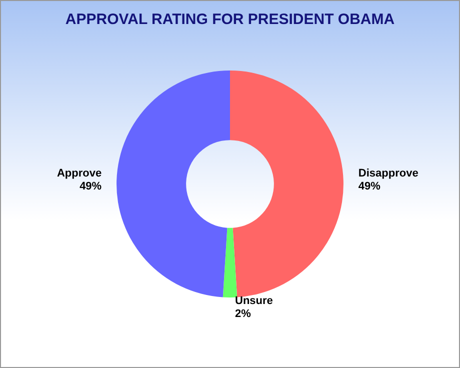 The height and width of the screenshot is (368, 460). Describe the element at coordinates (243, 314) in the screenshot. I see `data-label: 2%` at that location.